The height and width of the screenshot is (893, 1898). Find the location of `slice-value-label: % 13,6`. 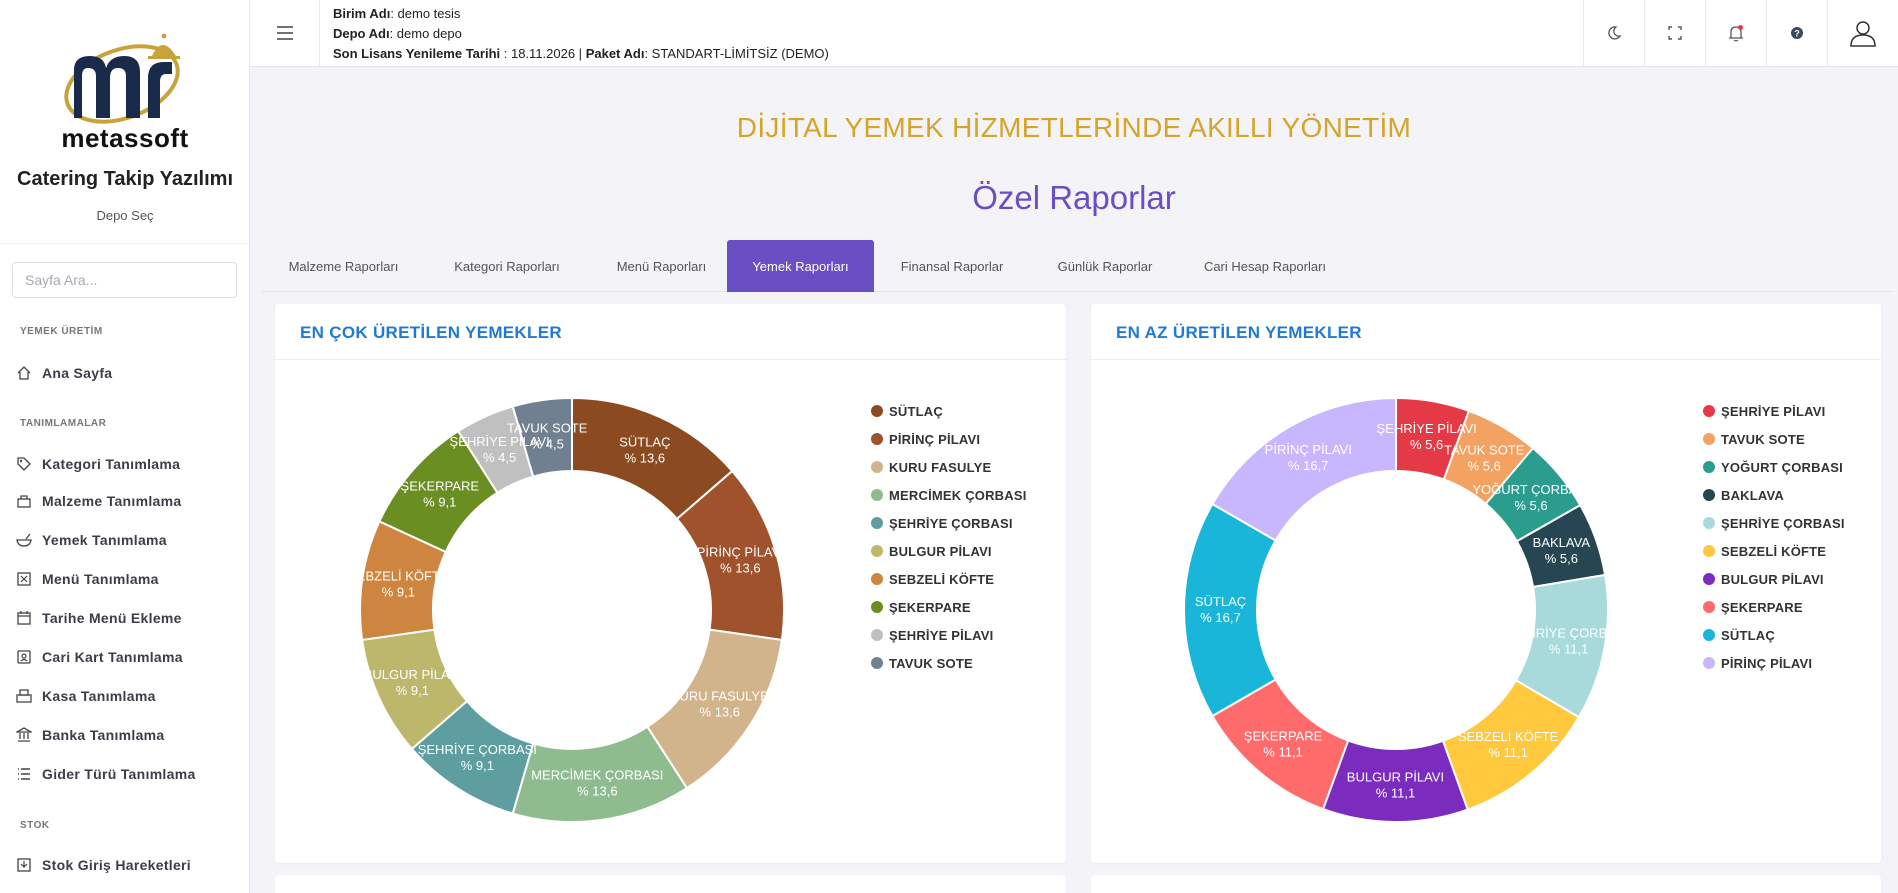

slice-value-label: % 13,6 is located at coordinates (740, 567).